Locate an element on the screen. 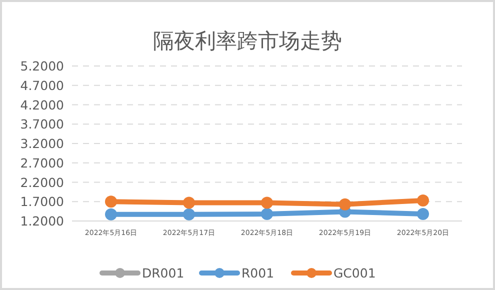  y-tick-label: 4.7000 is located at coordinates (42, 85).